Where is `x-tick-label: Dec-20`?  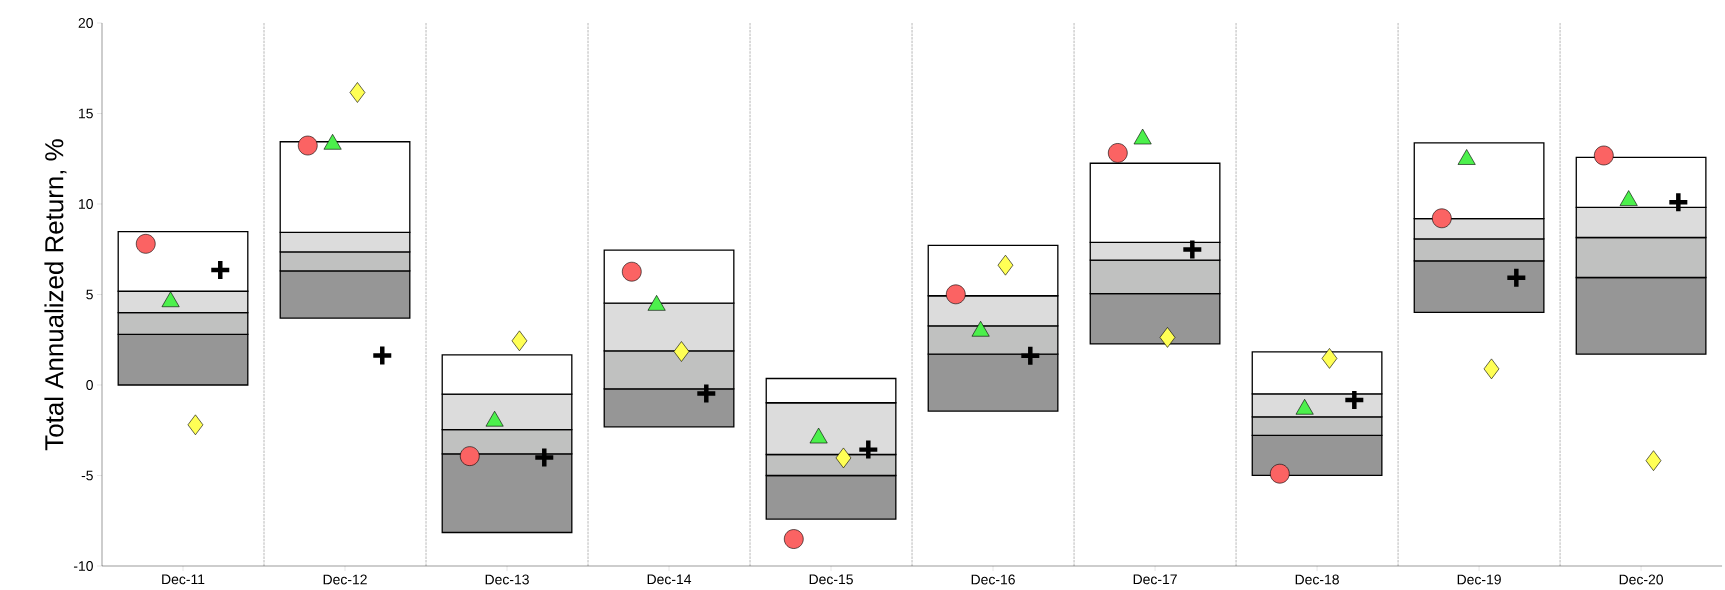
x-tick-label: Dec-20 is located at coordinates (1641, 579).